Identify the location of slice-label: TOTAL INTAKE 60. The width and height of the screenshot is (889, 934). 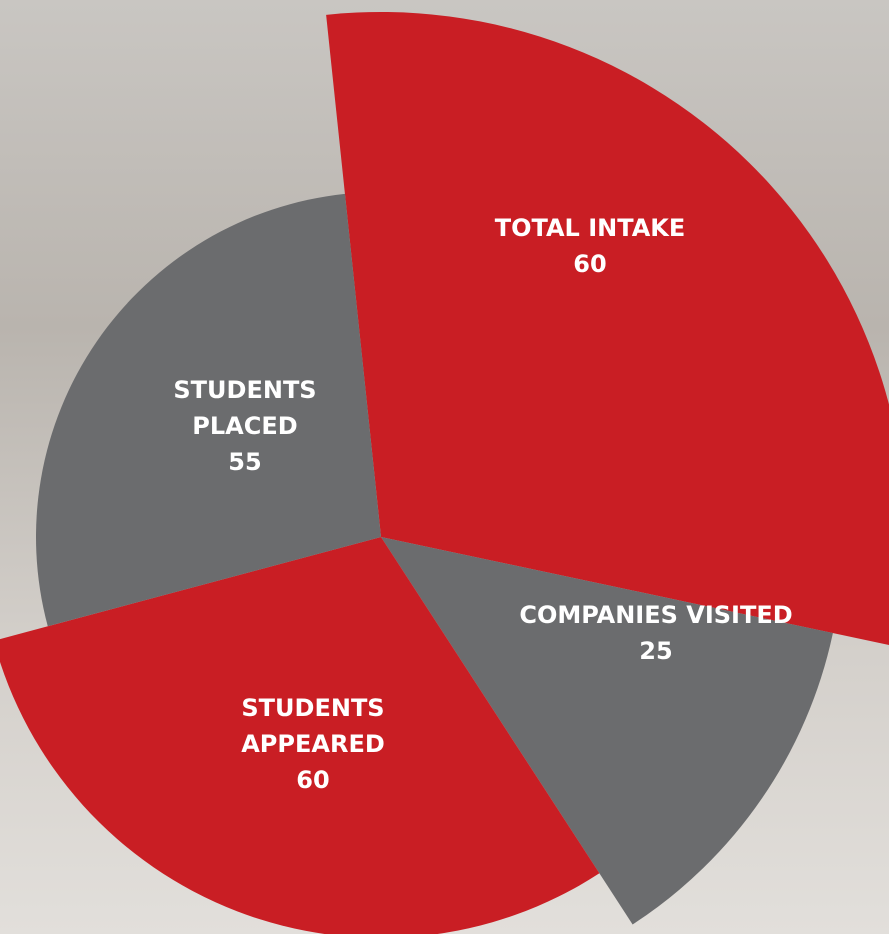
(590, 246).